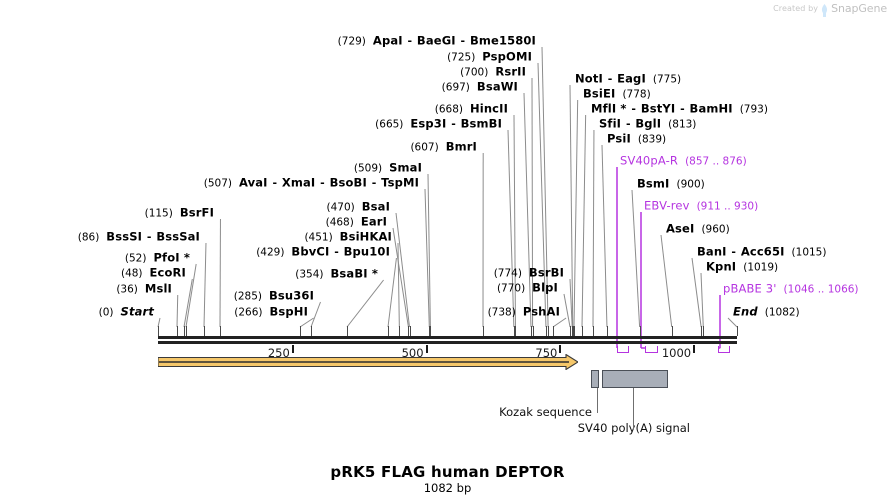 The width and height of the screenshot is (895, 502). What do you see at coordinates (571, 303) in the screenshot?
I see `leader-bsrbi` at bounding box center [571, 303].